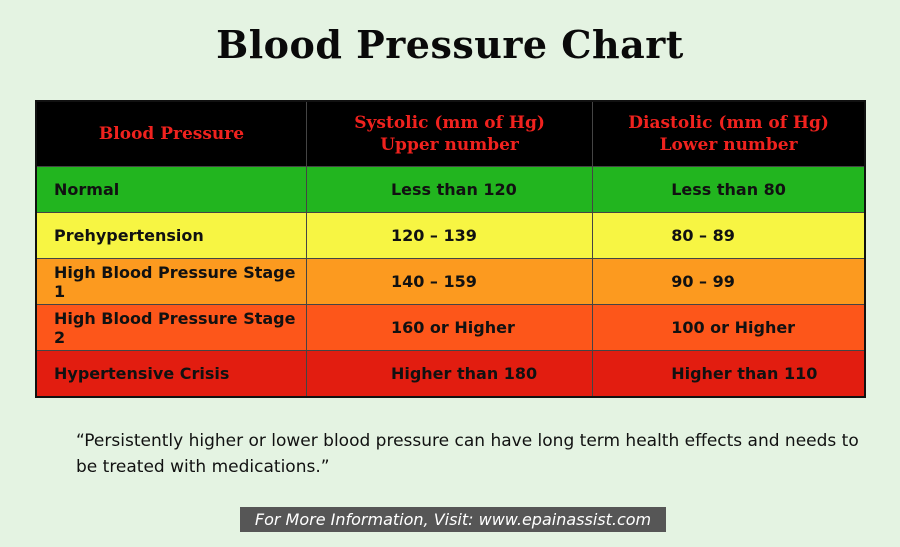 The width and height of the screenshot is (900, 547). Describe the element at coordinates (728, 123) in the screenshot. I see `header-label: Diastolic (mm of Hg)` at that location.